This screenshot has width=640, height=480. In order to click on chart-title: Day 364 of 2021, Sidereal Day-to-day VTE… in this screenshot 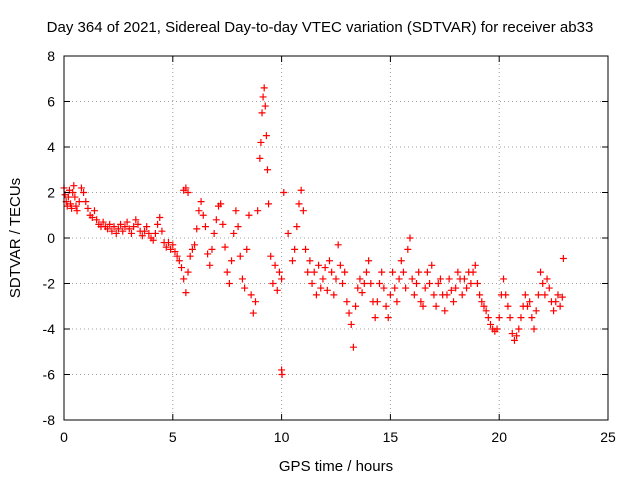, I will do `click(320, 27)`.